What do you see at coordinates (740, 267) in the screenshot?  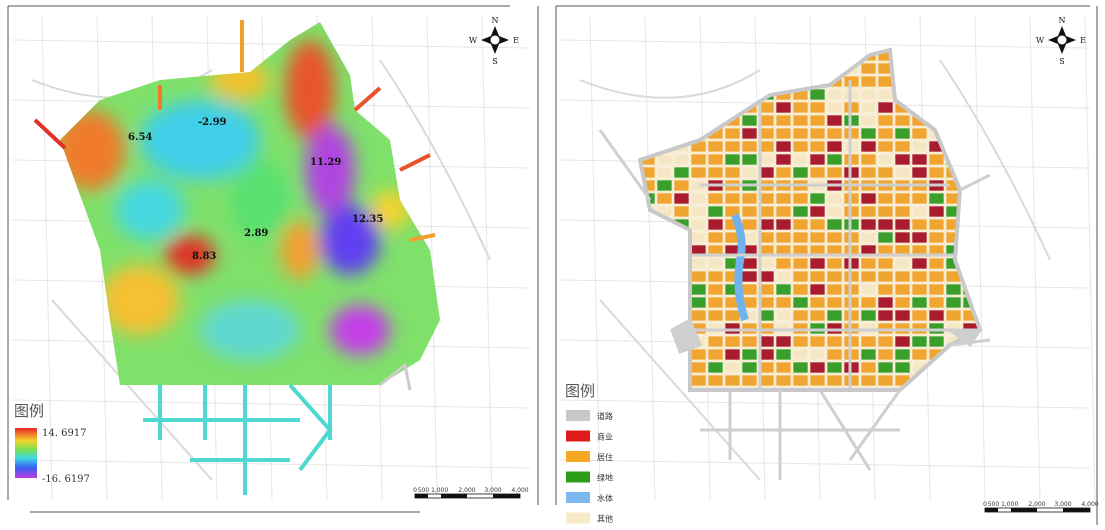 I see `water` at bounding box center [740, 267].